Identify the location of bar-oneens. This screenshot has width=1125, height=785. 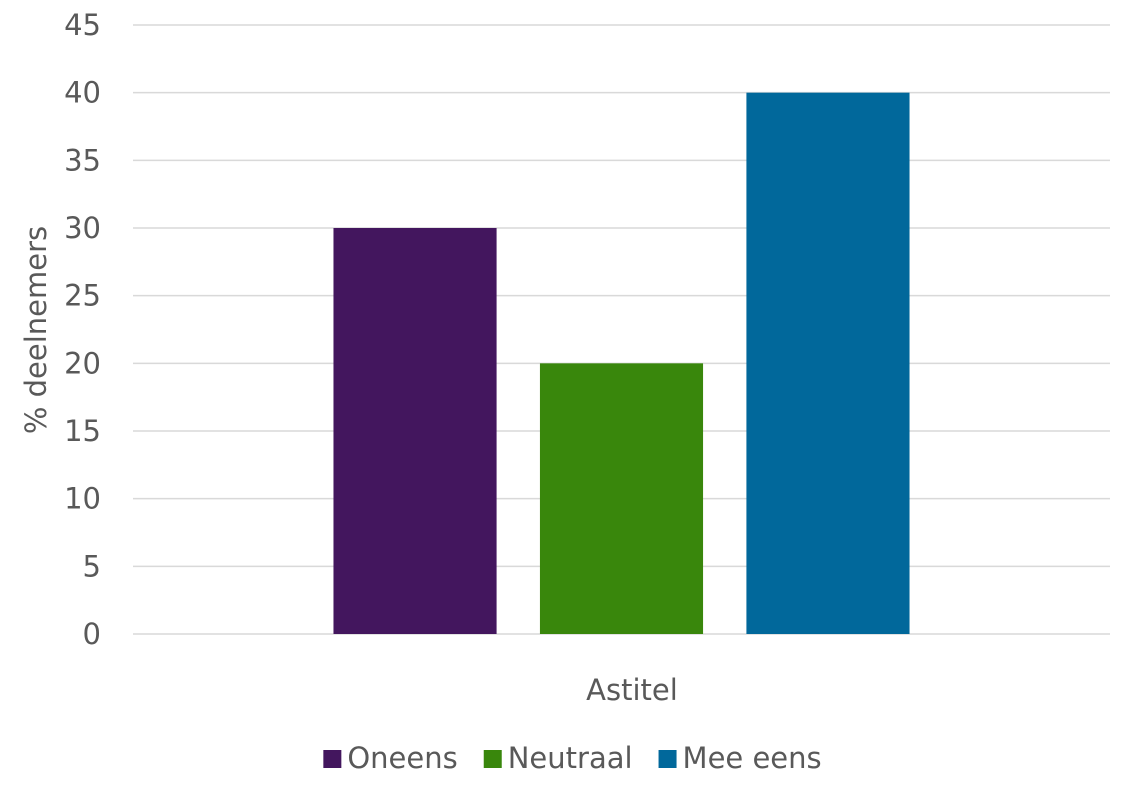
(415, 431).